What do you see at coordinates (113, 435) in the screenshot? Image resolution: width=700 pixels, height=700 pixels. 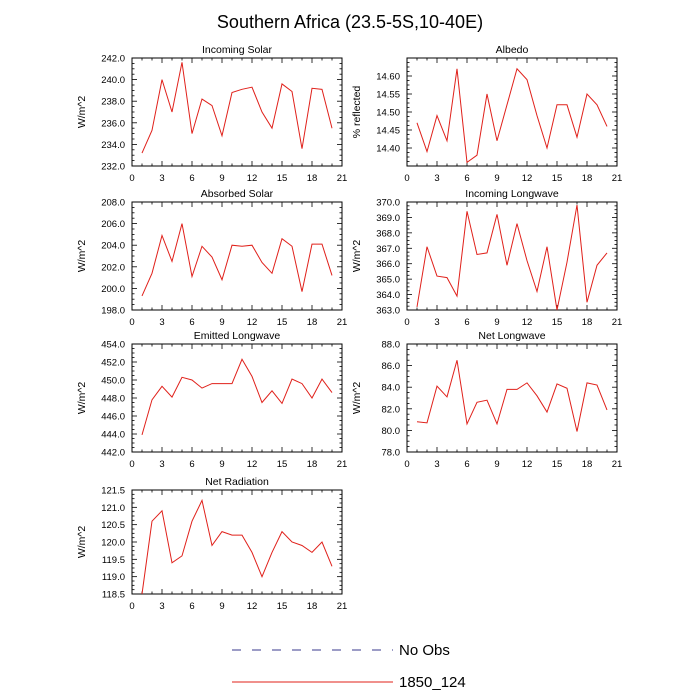 I see `y-tick-label: 444.0` at bounding box center [113, 435].